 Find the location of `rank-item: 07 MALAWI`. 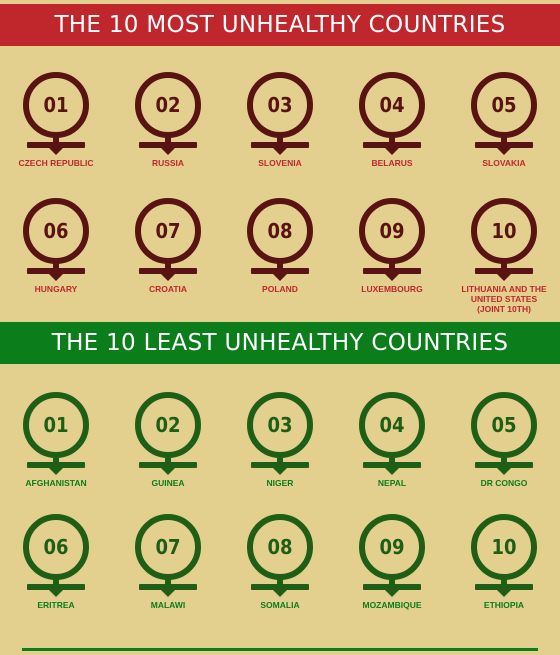

rank-item: 07 MALAWI is located at coordinates (168, 570).